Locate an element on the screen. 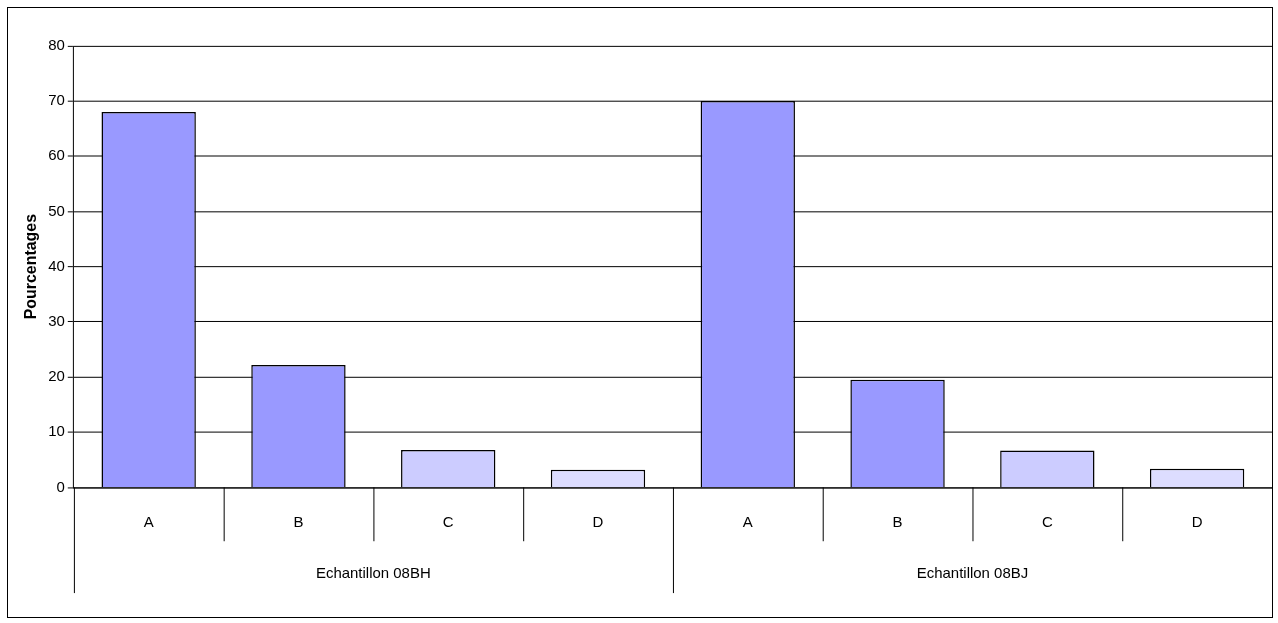  text: Echantillon 08BJ is located at coordinates (972, 573).